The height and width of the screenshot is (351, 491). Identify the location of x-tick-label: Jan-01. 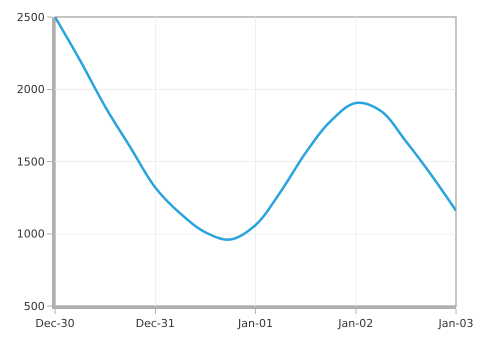
(255, 323).